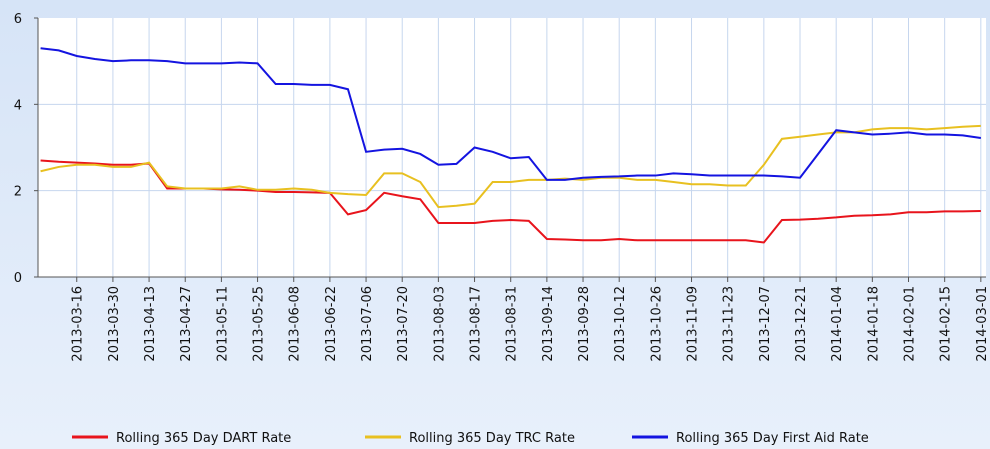 Image resolution: width=990 pixels, height=449 pixels. Describe the element at coordinates (492, 438) in the screenshot. I see `legend-label: Rolling 365 Day TRC Rate` at that location.